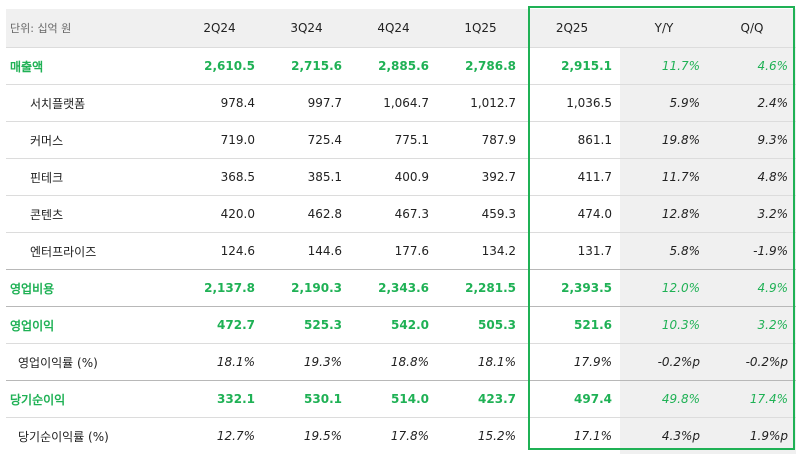 The height and width of the screenshot is (456, 800). Describe the element at coordinates (409, 362) in the screenshot. I see `cell: 18.8%` at that location.